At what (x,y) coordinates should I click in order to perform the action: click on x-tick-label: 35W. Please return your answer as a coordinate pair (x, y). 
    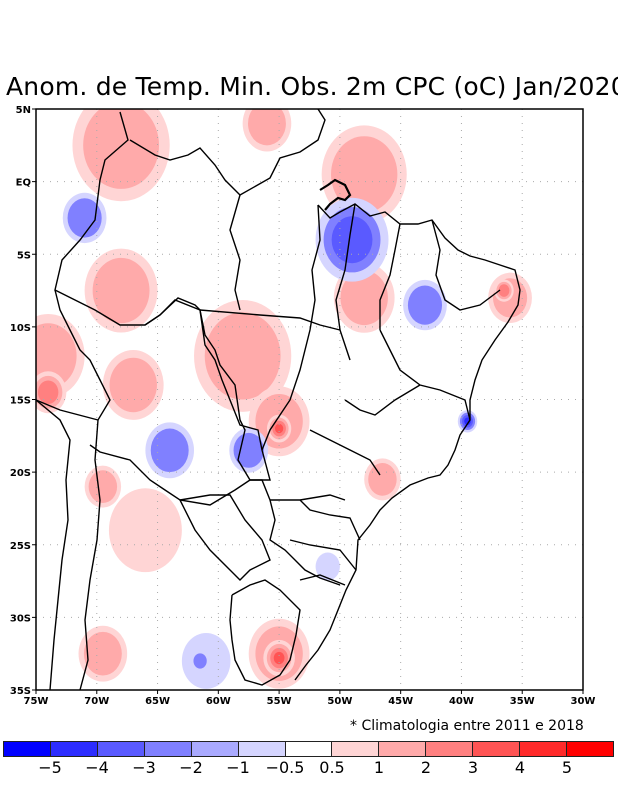
    Looking at the image, I should click on (522, 701).